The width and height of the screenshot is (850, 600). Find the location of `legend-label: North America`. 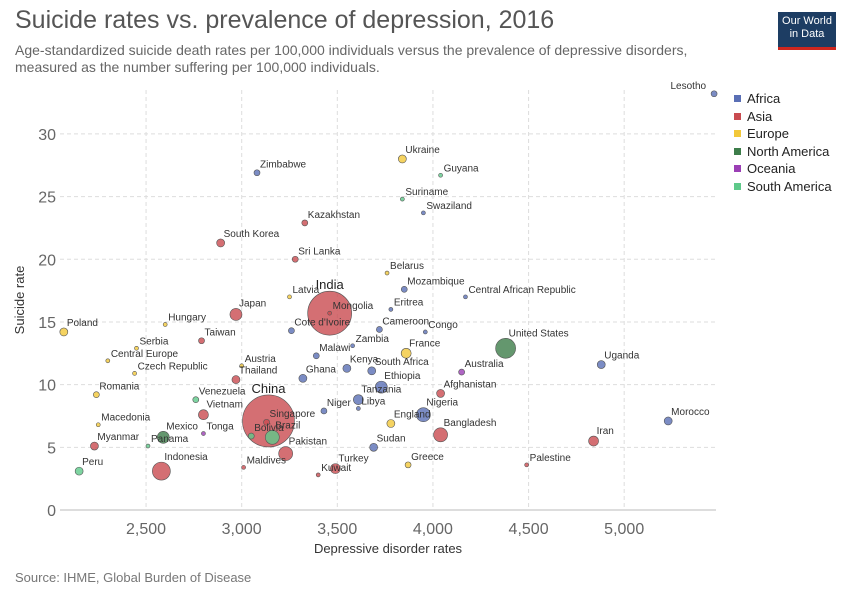

legend-label: North America is located at coordinates (788, 151).